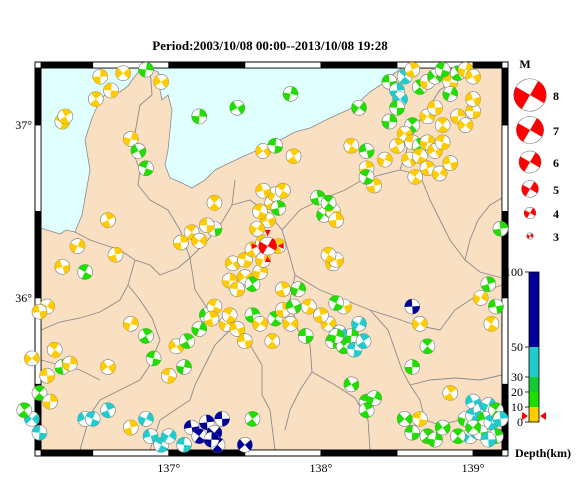  What do you see at coordinates (321, 468) in the screenshot?
I see `lon-tick-label: 138°` at bounding box center [321, 468].